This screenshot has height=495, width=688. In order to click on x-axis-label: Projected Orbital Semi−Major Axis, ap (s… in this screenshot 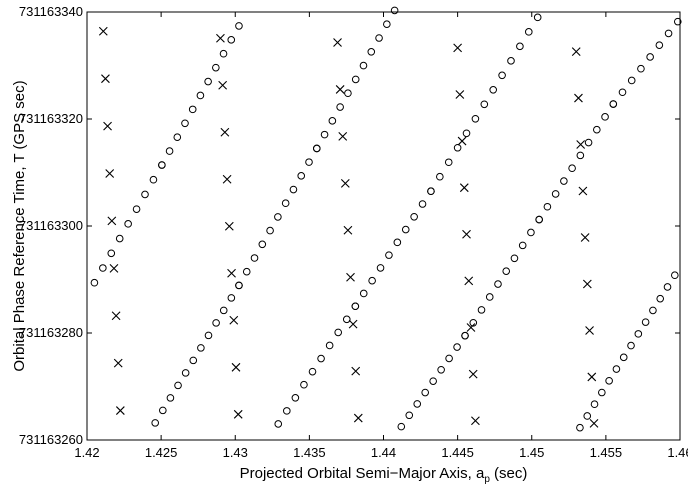, I will do `click(384, 475)`.